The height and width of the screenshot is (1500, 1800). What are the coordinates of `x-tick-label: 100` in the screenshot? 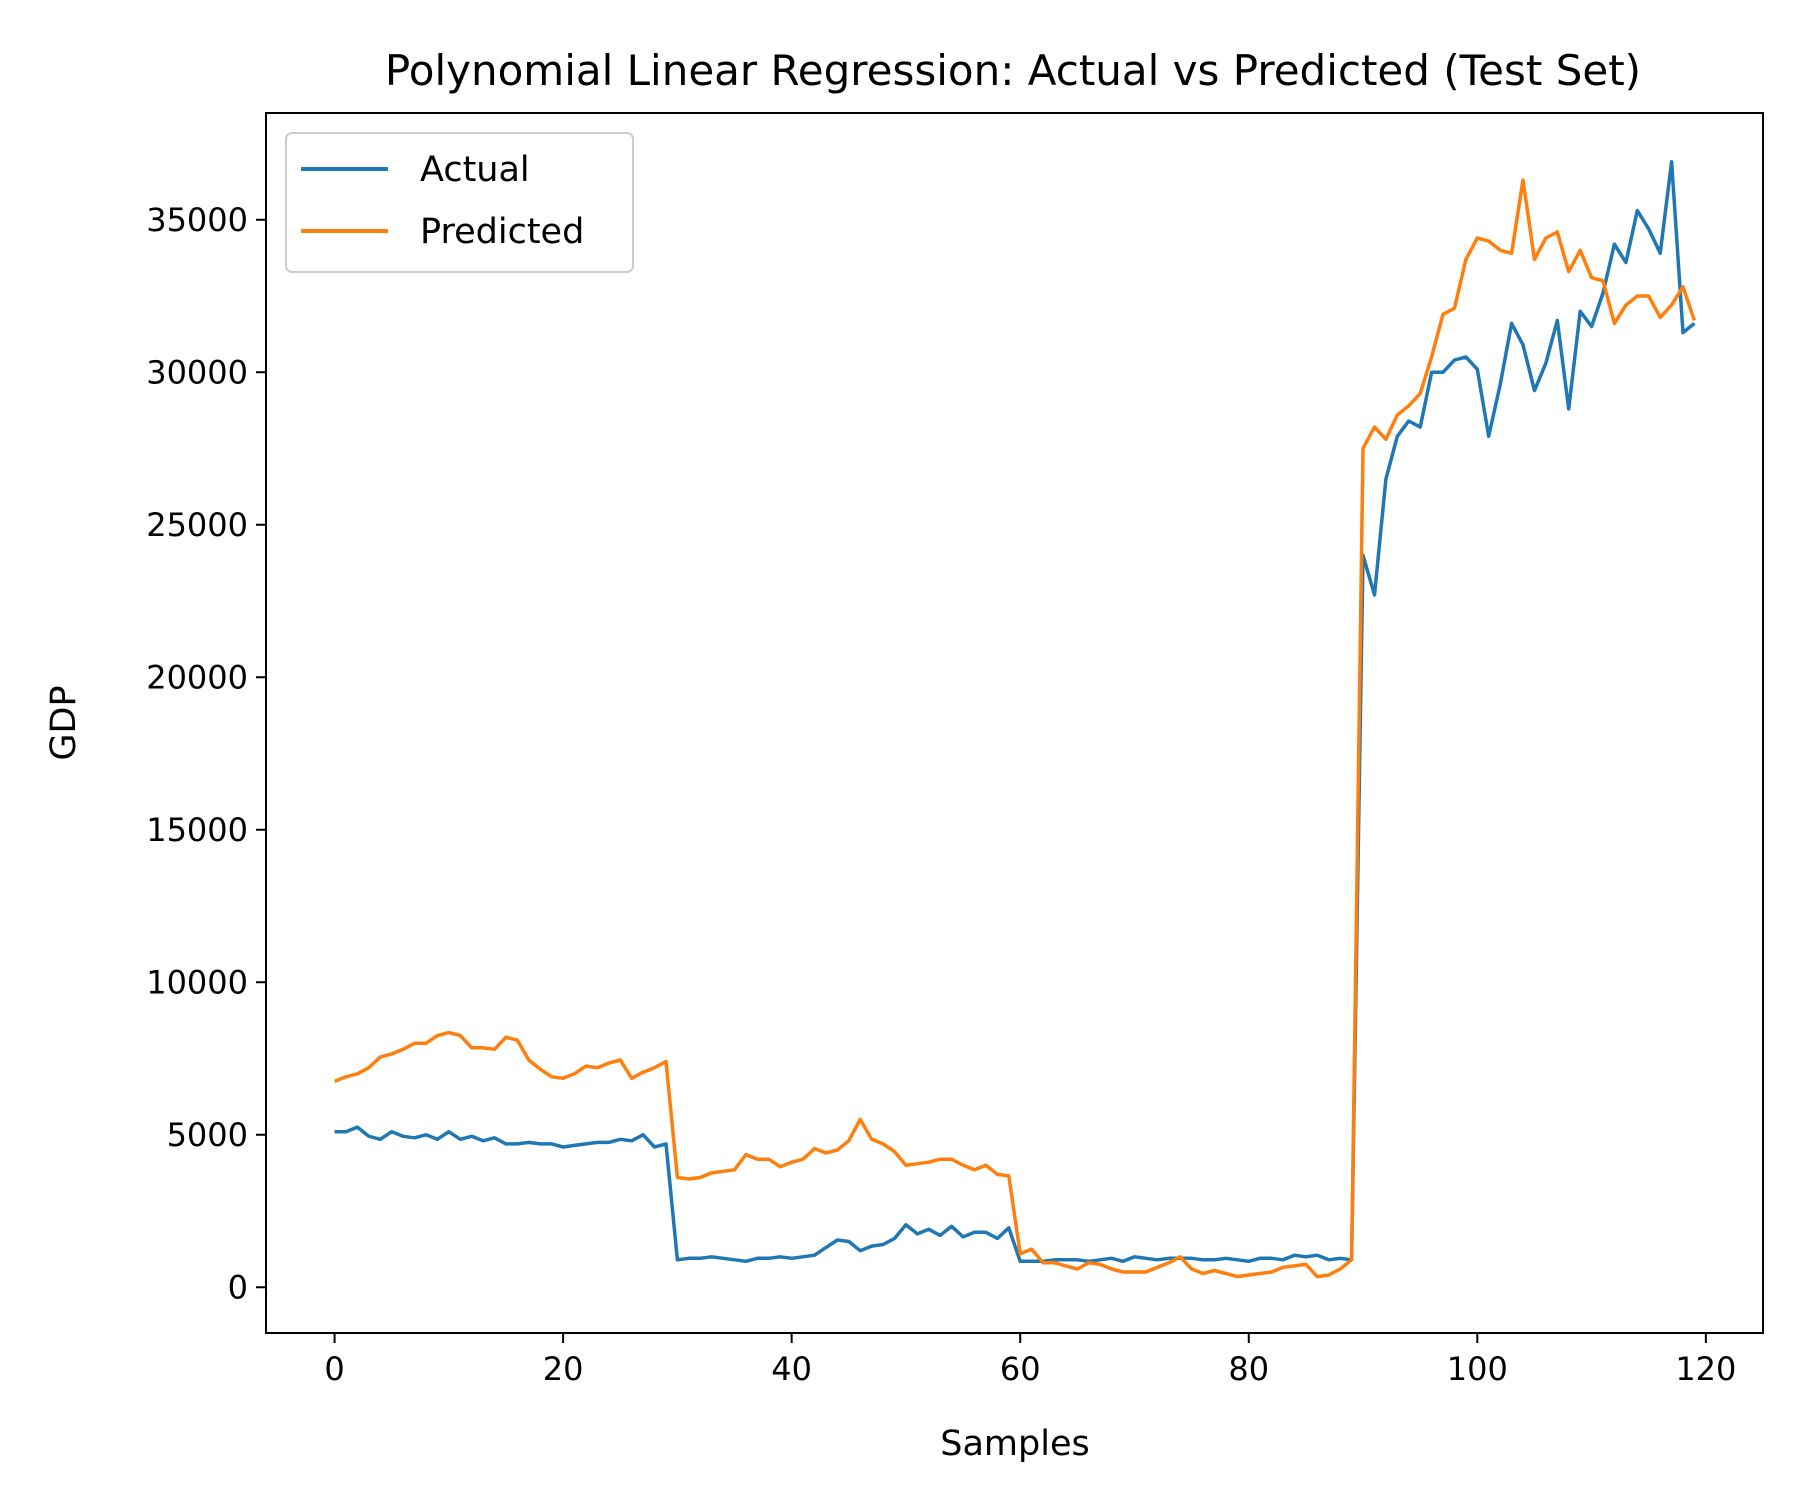 It's located at (1477, 1369).